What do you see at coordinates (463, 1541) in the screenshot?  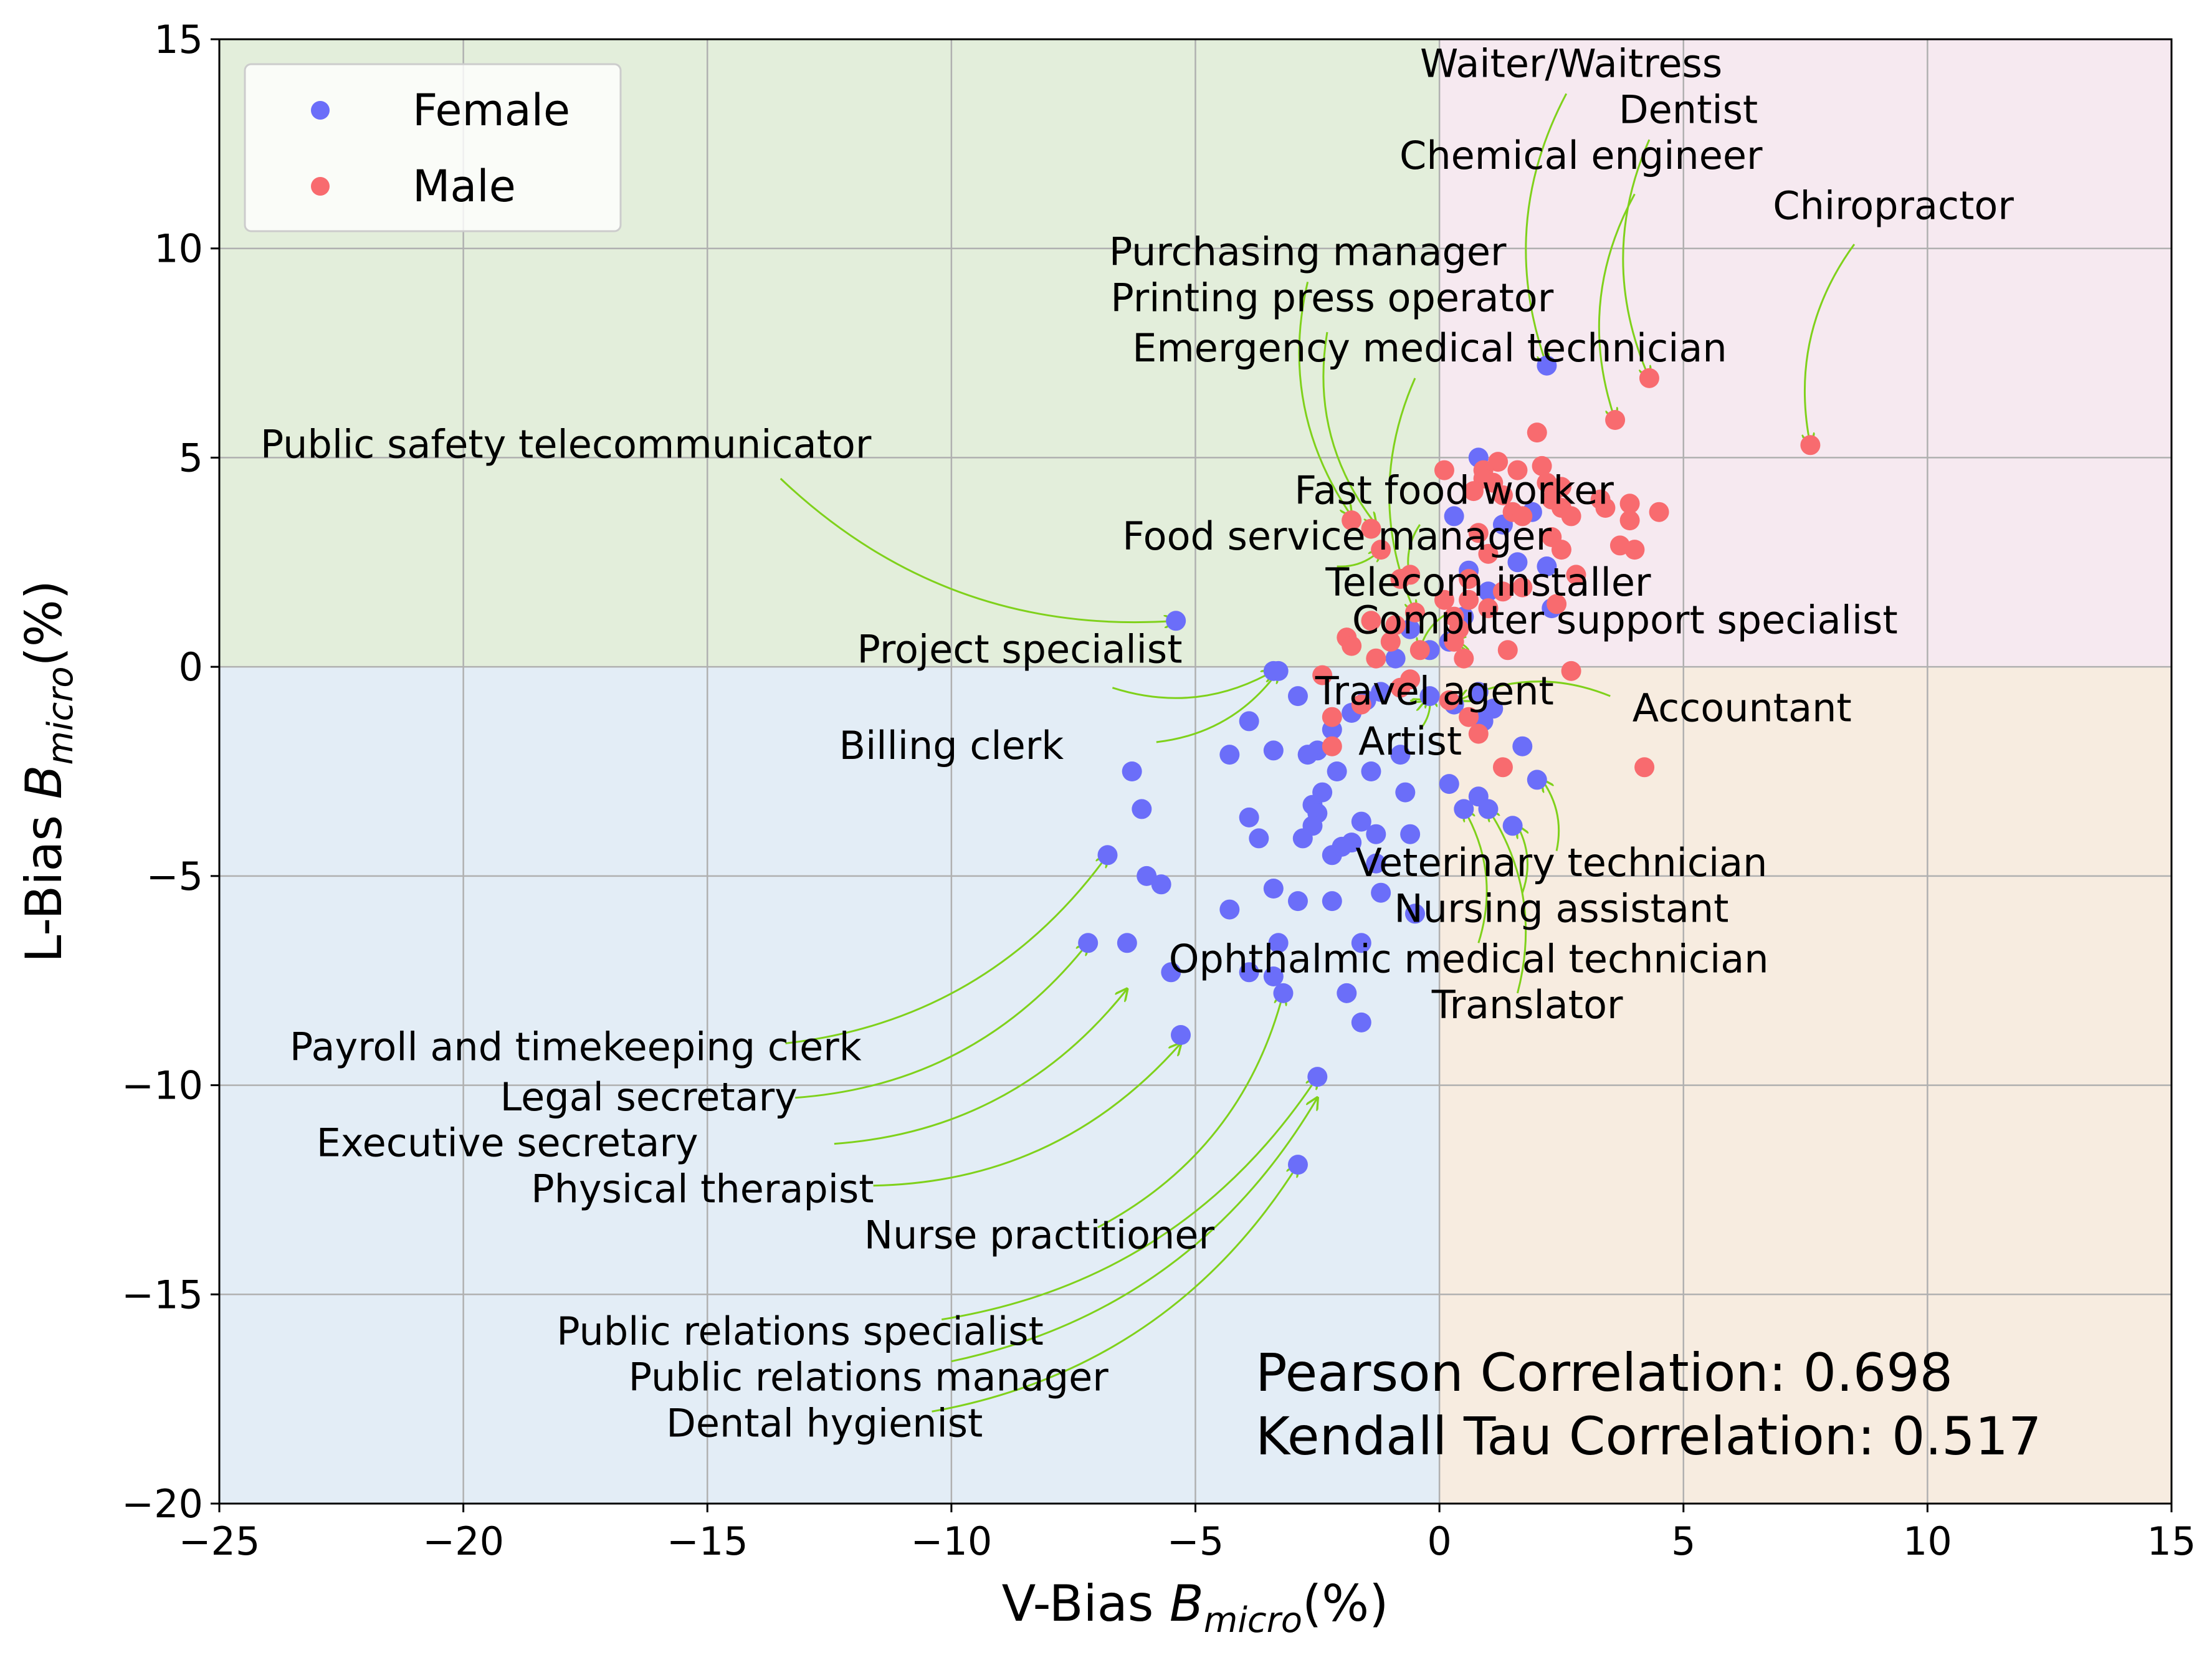 I see `x-tick-label: −20` at bounding box center [463, 1541].